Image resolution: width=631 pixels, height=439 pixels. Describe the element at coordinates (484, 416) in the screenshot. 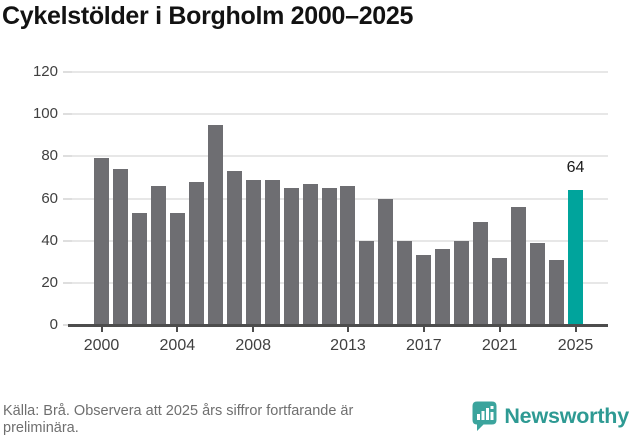

I see `newsworthy-icon` at that location.